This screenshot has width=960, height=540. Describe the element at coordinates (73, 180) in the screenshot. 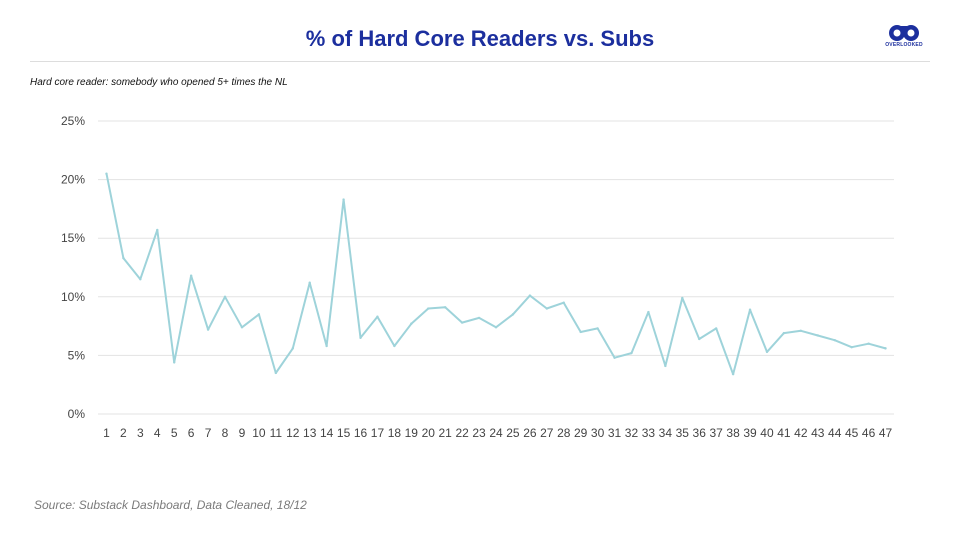

I see `y-tick-label: 20%` at that location.